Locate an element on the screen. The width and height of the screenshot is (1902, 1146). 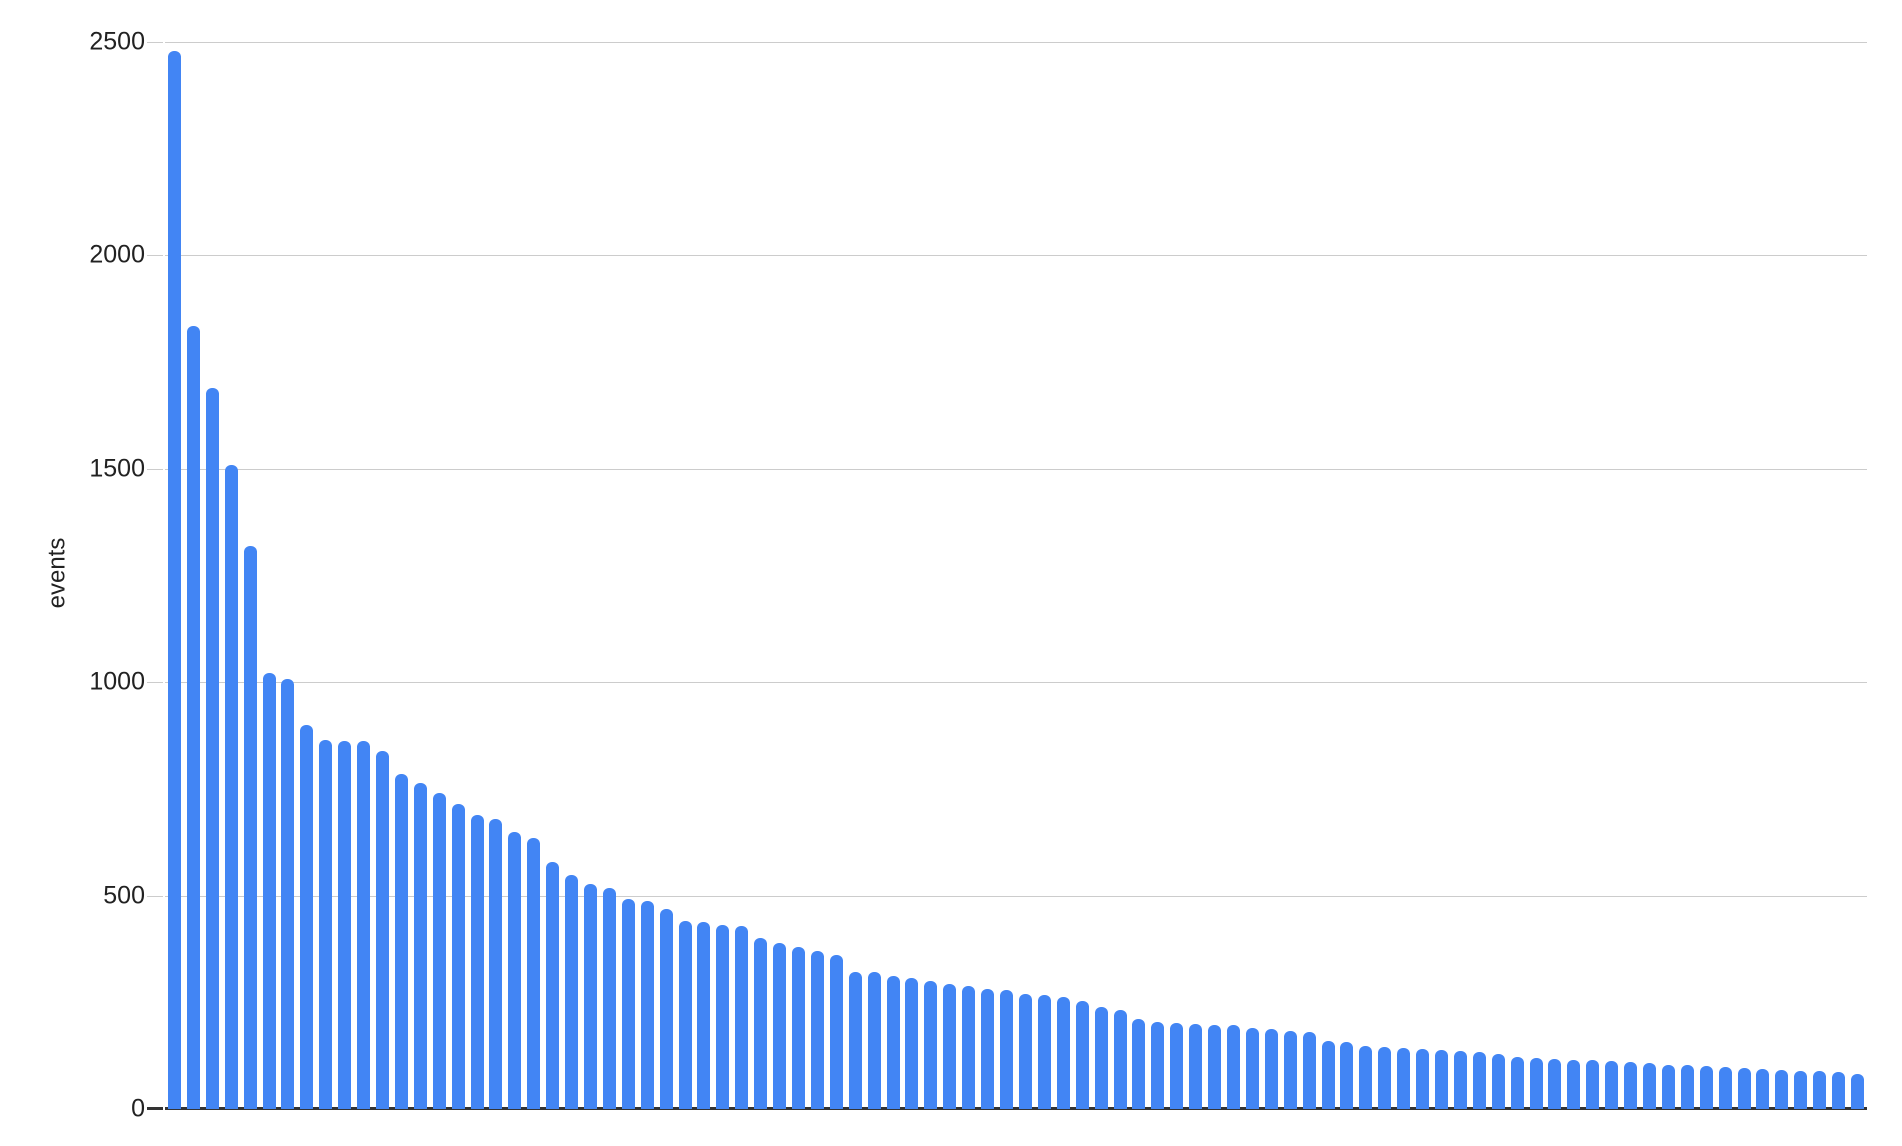
y-axis-title: events is located at coordinates (57, 573).